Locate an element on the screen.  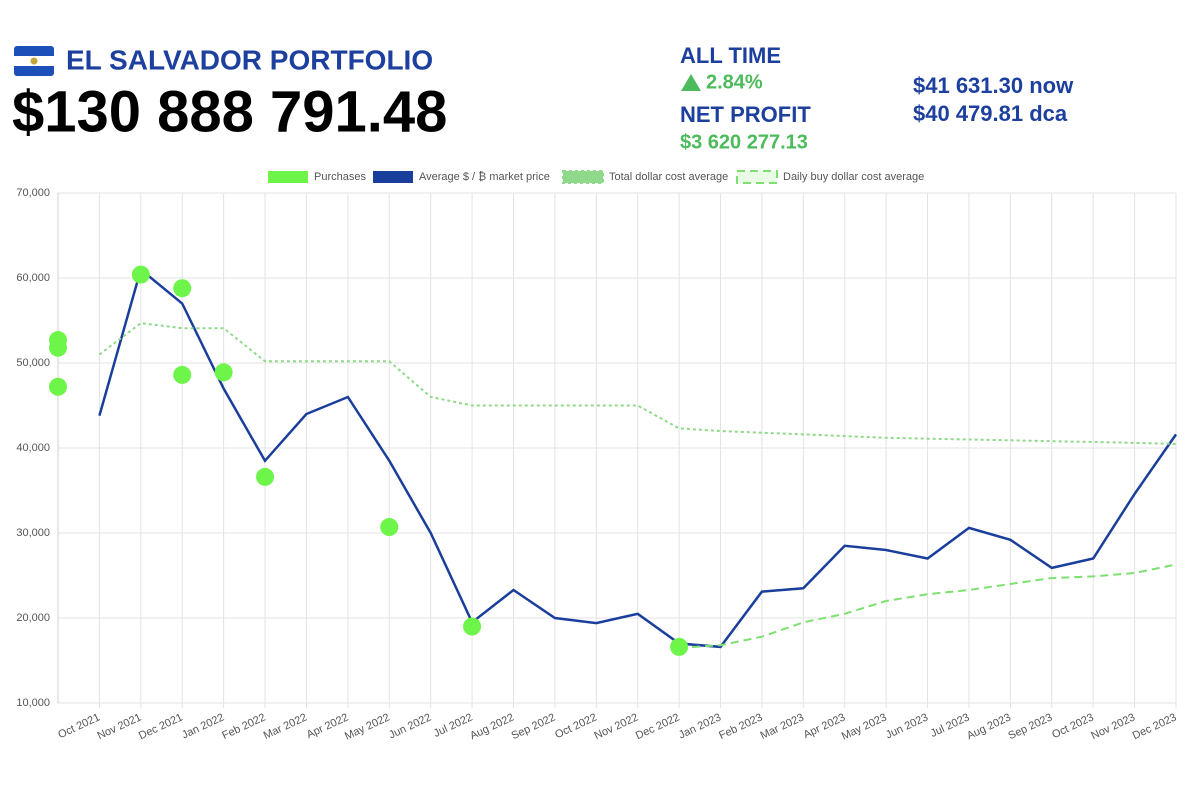
flag is located at coordinates (34, 61).